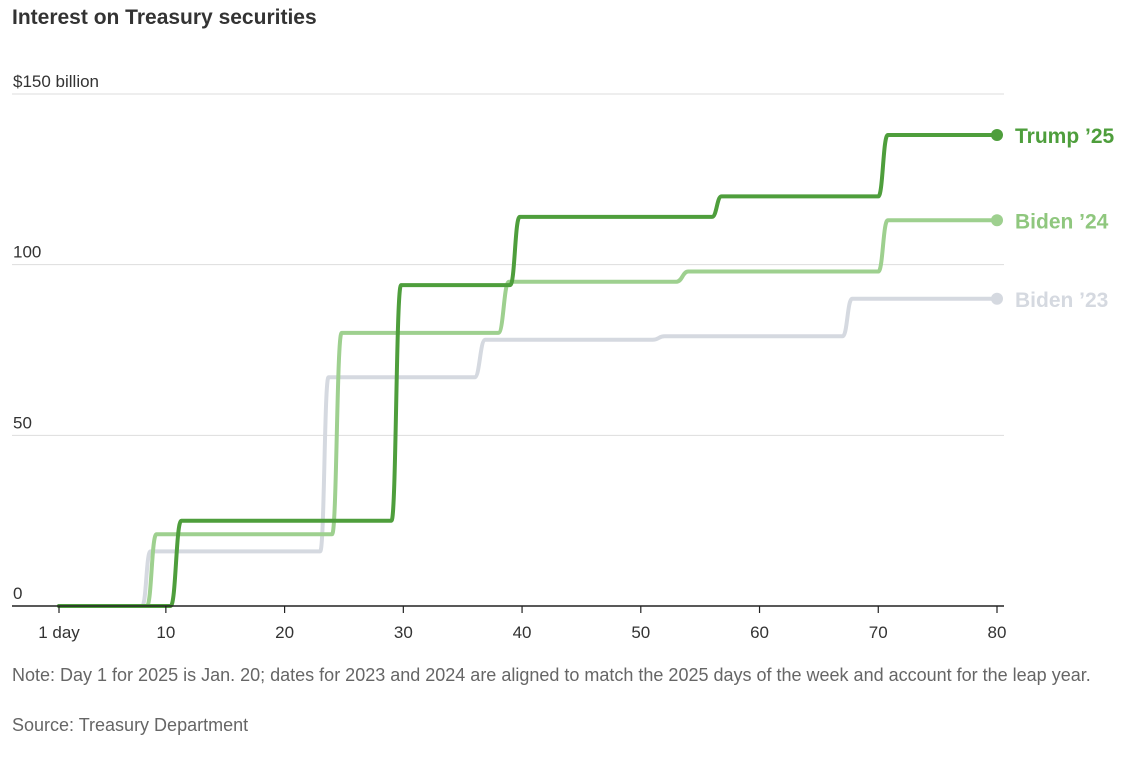 The image size is (1144, 758). I want to click on series-label: Trump ’25, so click(1065, 136).